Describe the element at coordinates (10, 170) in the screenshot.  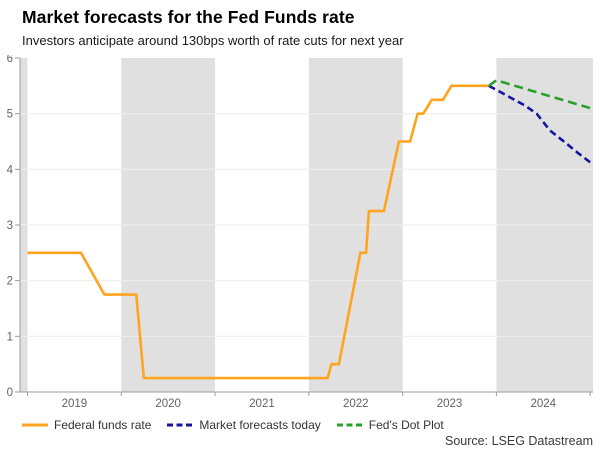
I see `y-tick-label: 4` at that location.